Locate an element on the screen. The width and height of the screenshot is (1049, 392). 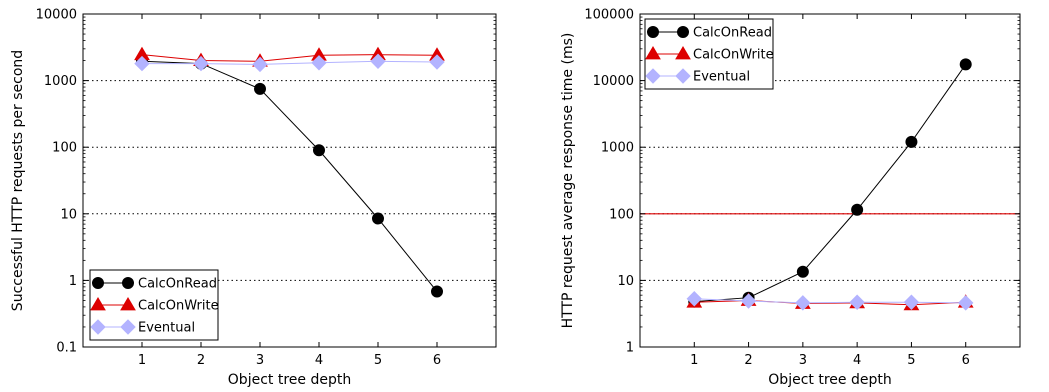
y-axis-label: Successful HTTP requests per second is located at coordinates (18, 180).